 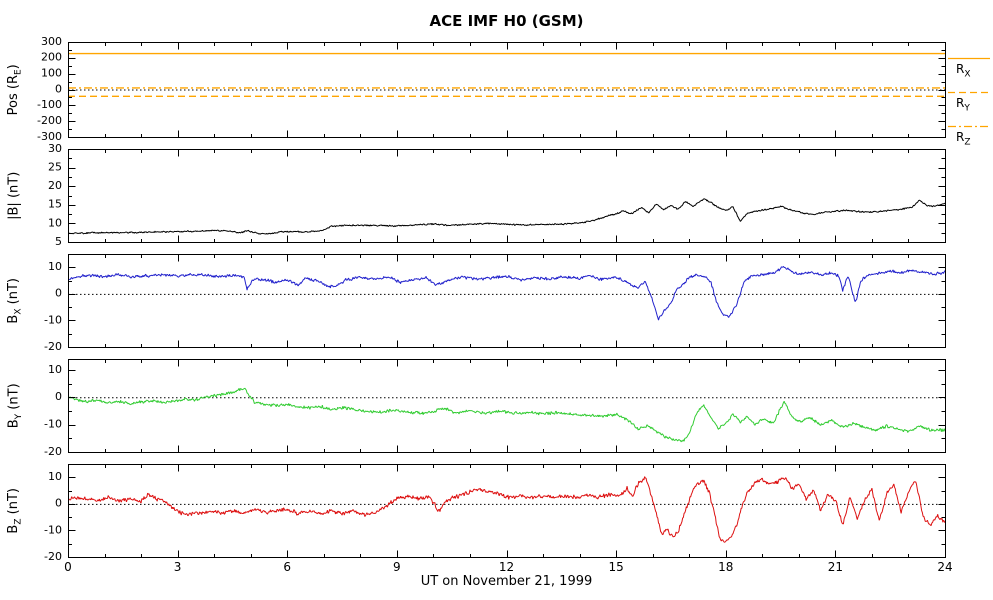 I want to click on ylabel-position: Pos (RE), so click(x=15, y=89).